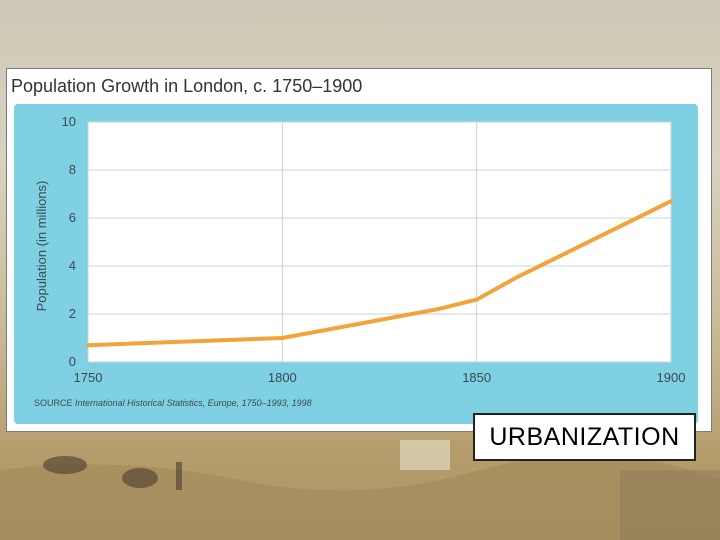  What do you see at coordinates (69, 121) in the screenshot?
I see `y-tick-label: 10` at bounding box center [69, 121].